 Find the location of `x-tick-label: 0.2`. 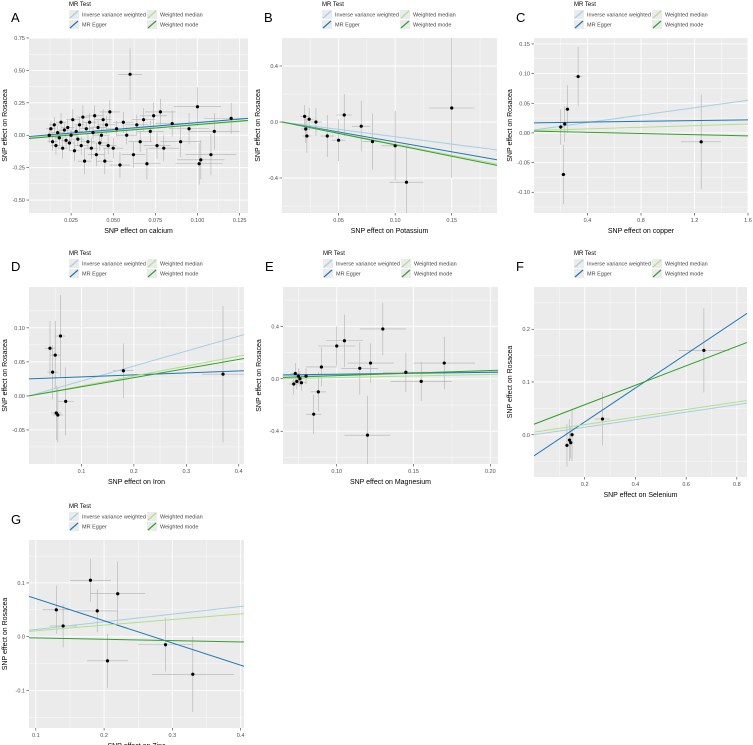

x-tick-label: 0.2 is located at coordinates (104, 736).